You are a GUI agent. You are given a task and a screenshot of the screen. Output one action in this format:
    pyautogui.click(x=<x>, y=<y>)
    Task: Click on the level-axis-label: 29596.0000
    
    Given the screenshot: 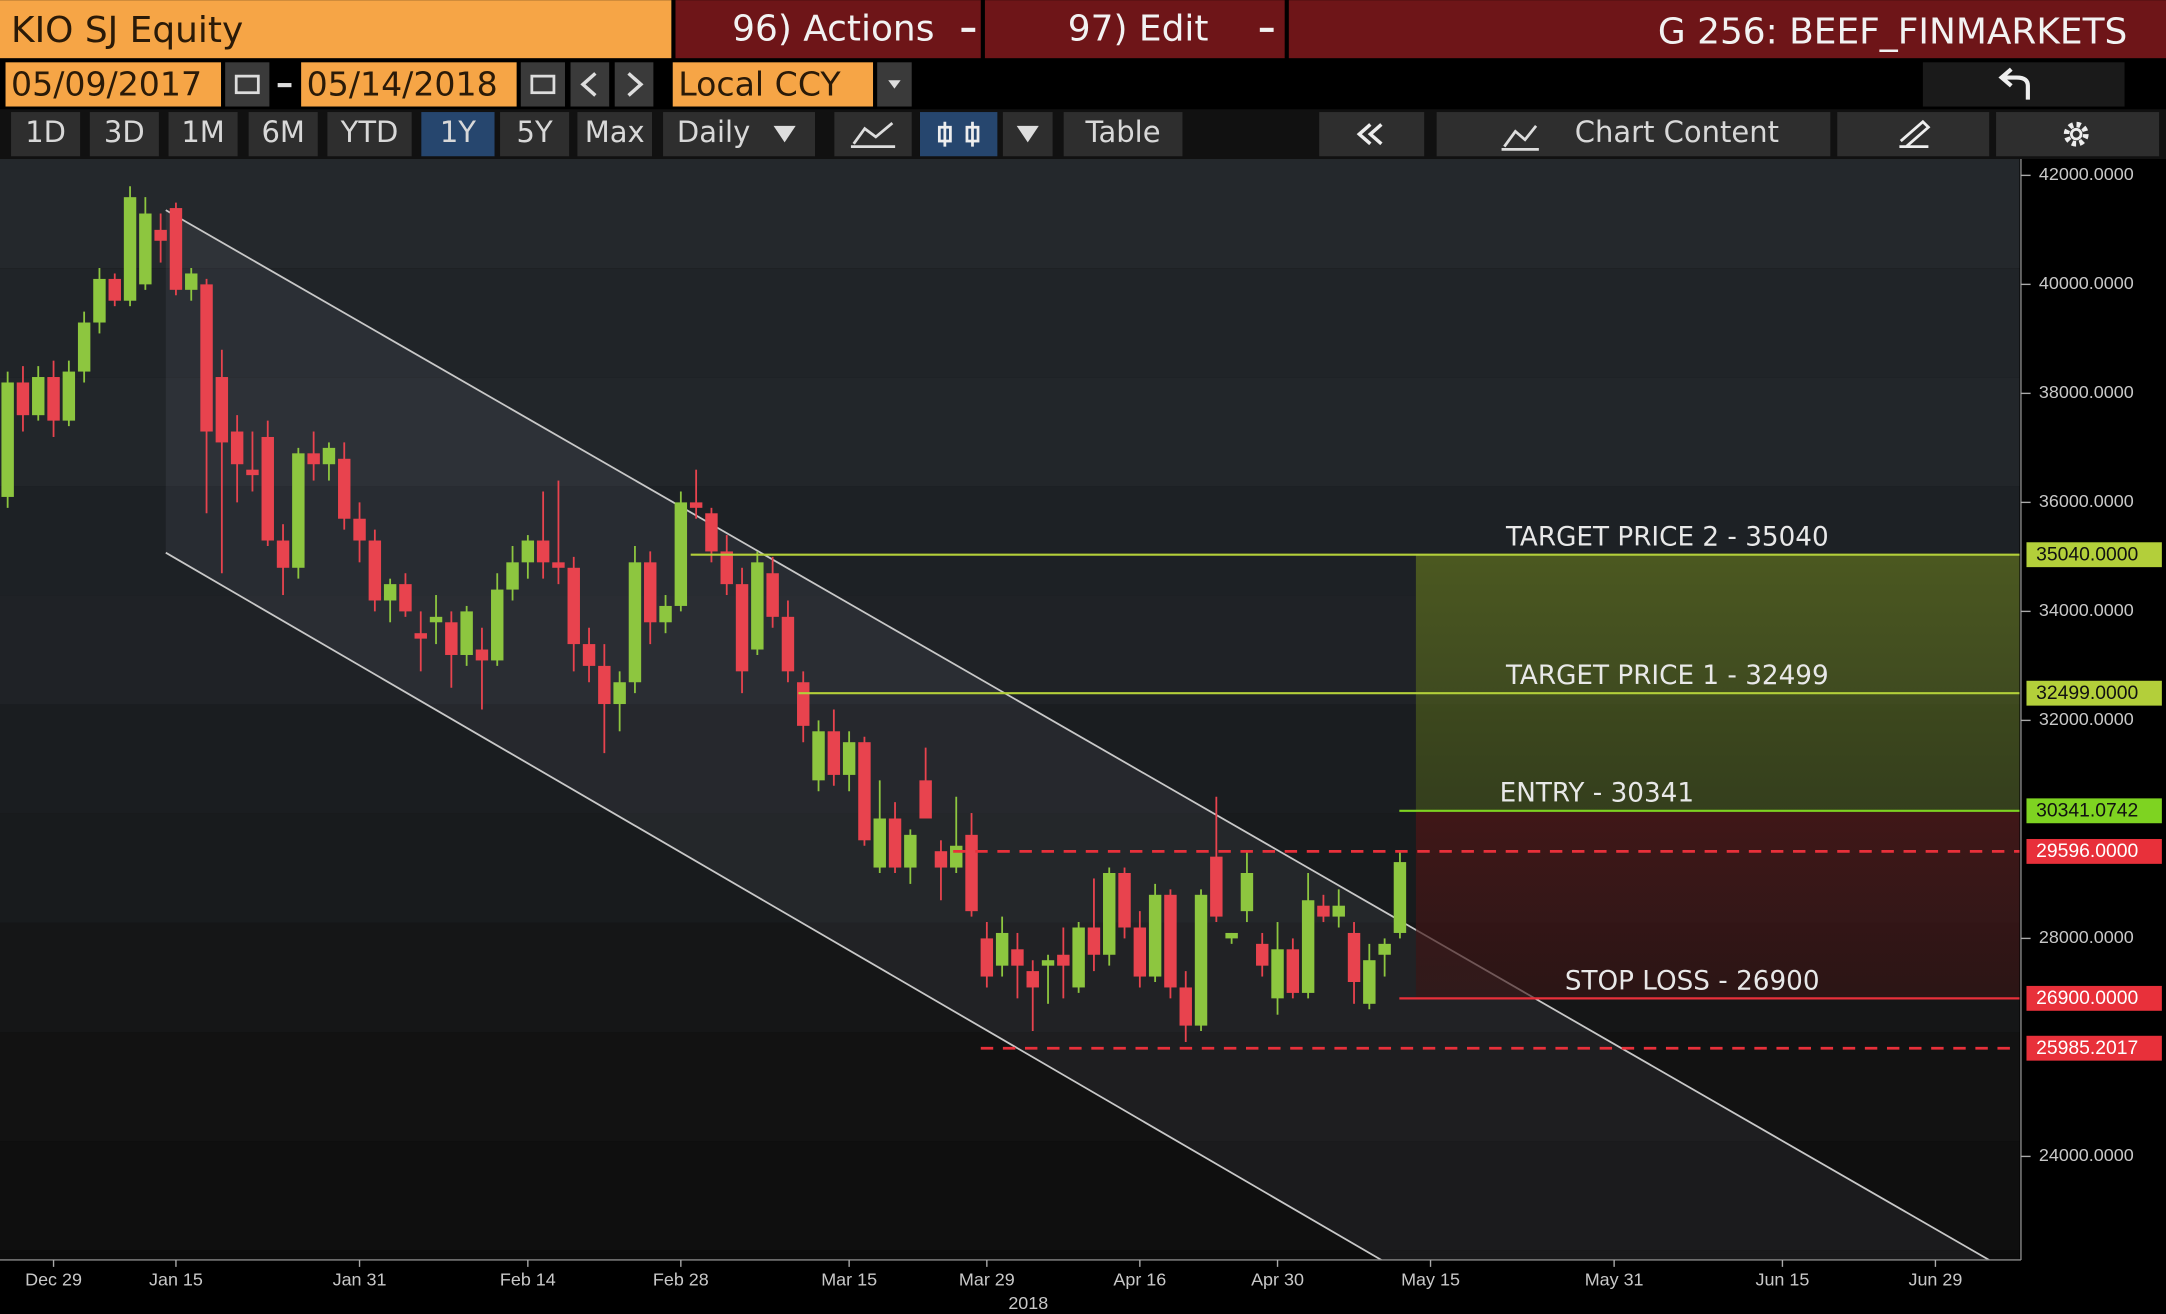 What is the action you would take?
    pyautogui.click(x=2087, y=851)
    